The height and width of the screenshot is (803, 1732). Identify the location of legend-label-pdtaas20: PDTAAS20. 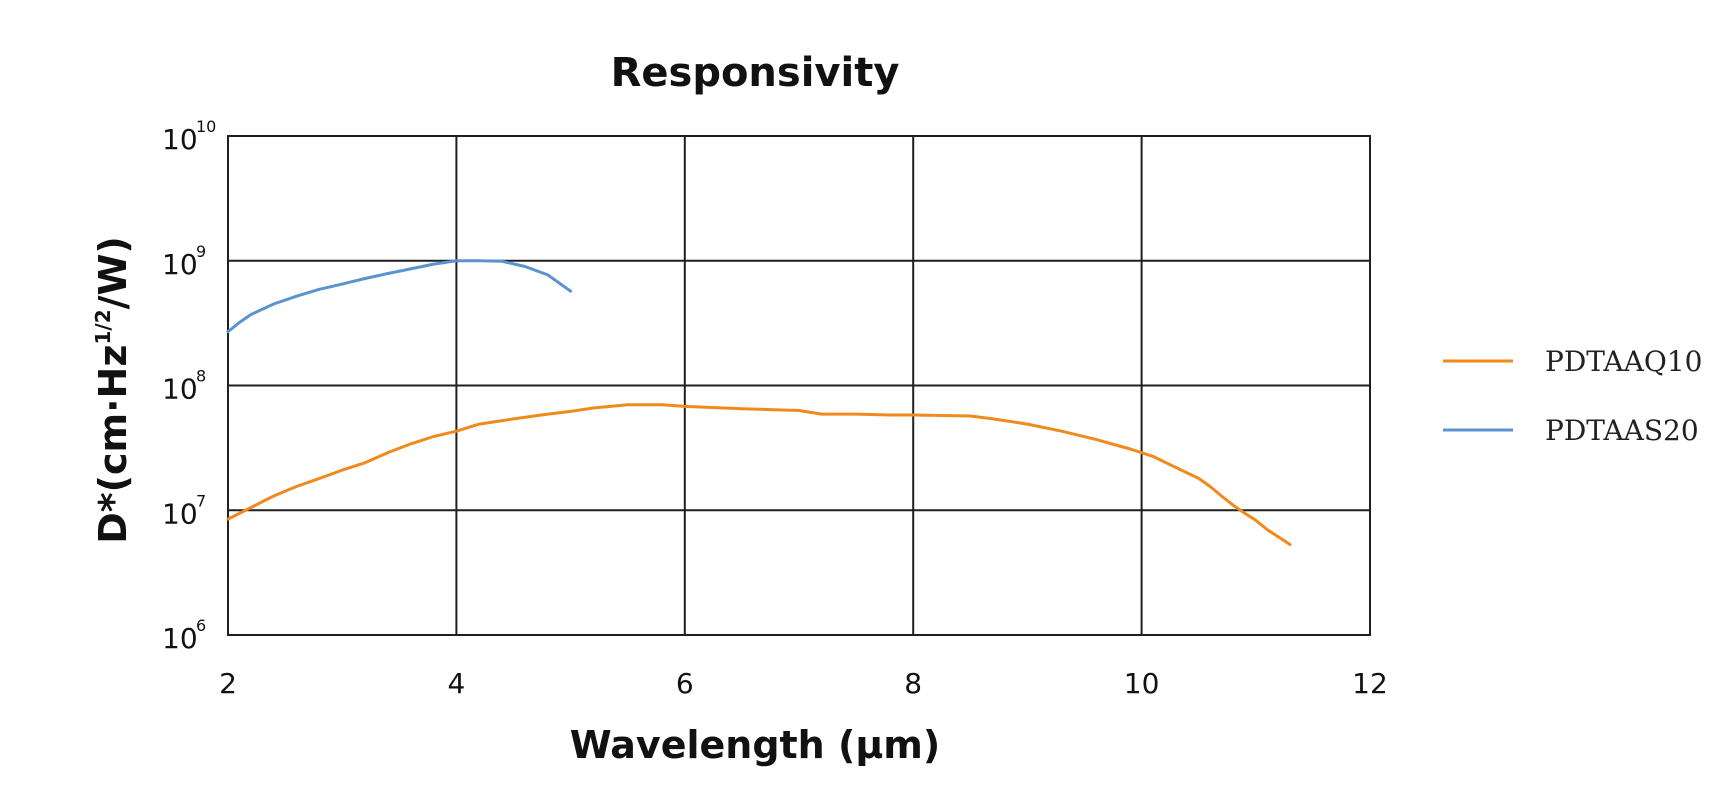
(1622, 430).